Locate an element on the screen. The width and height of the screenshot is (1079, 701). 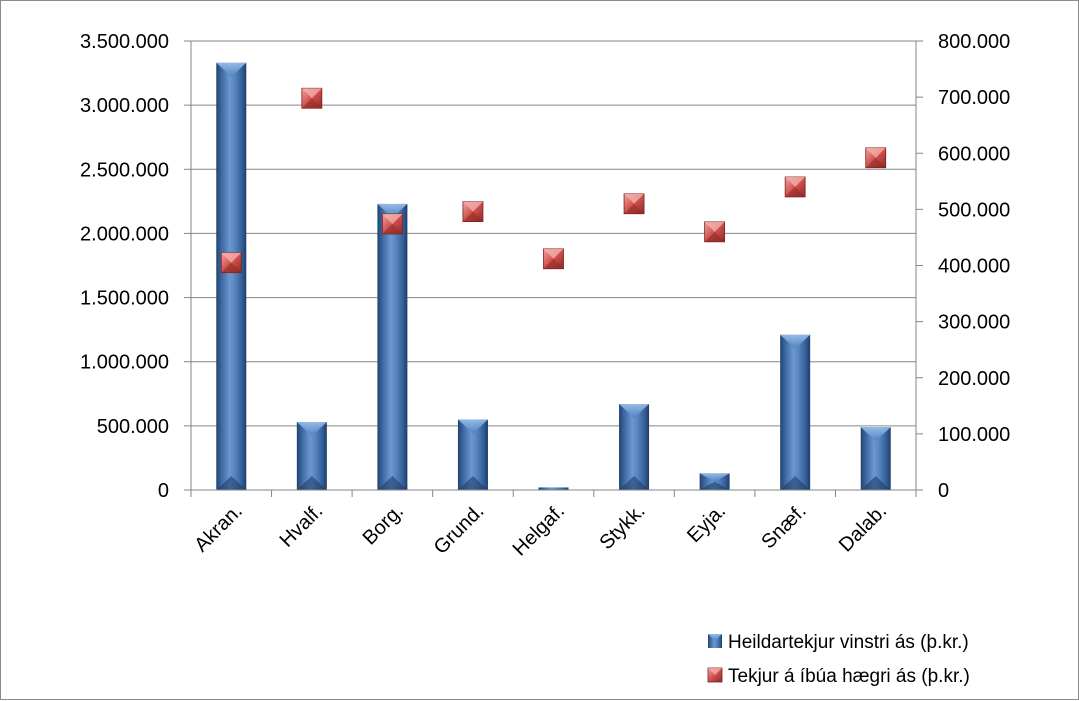
right-axis-tick-label: 600.000 is located at coordinates (974, 154).